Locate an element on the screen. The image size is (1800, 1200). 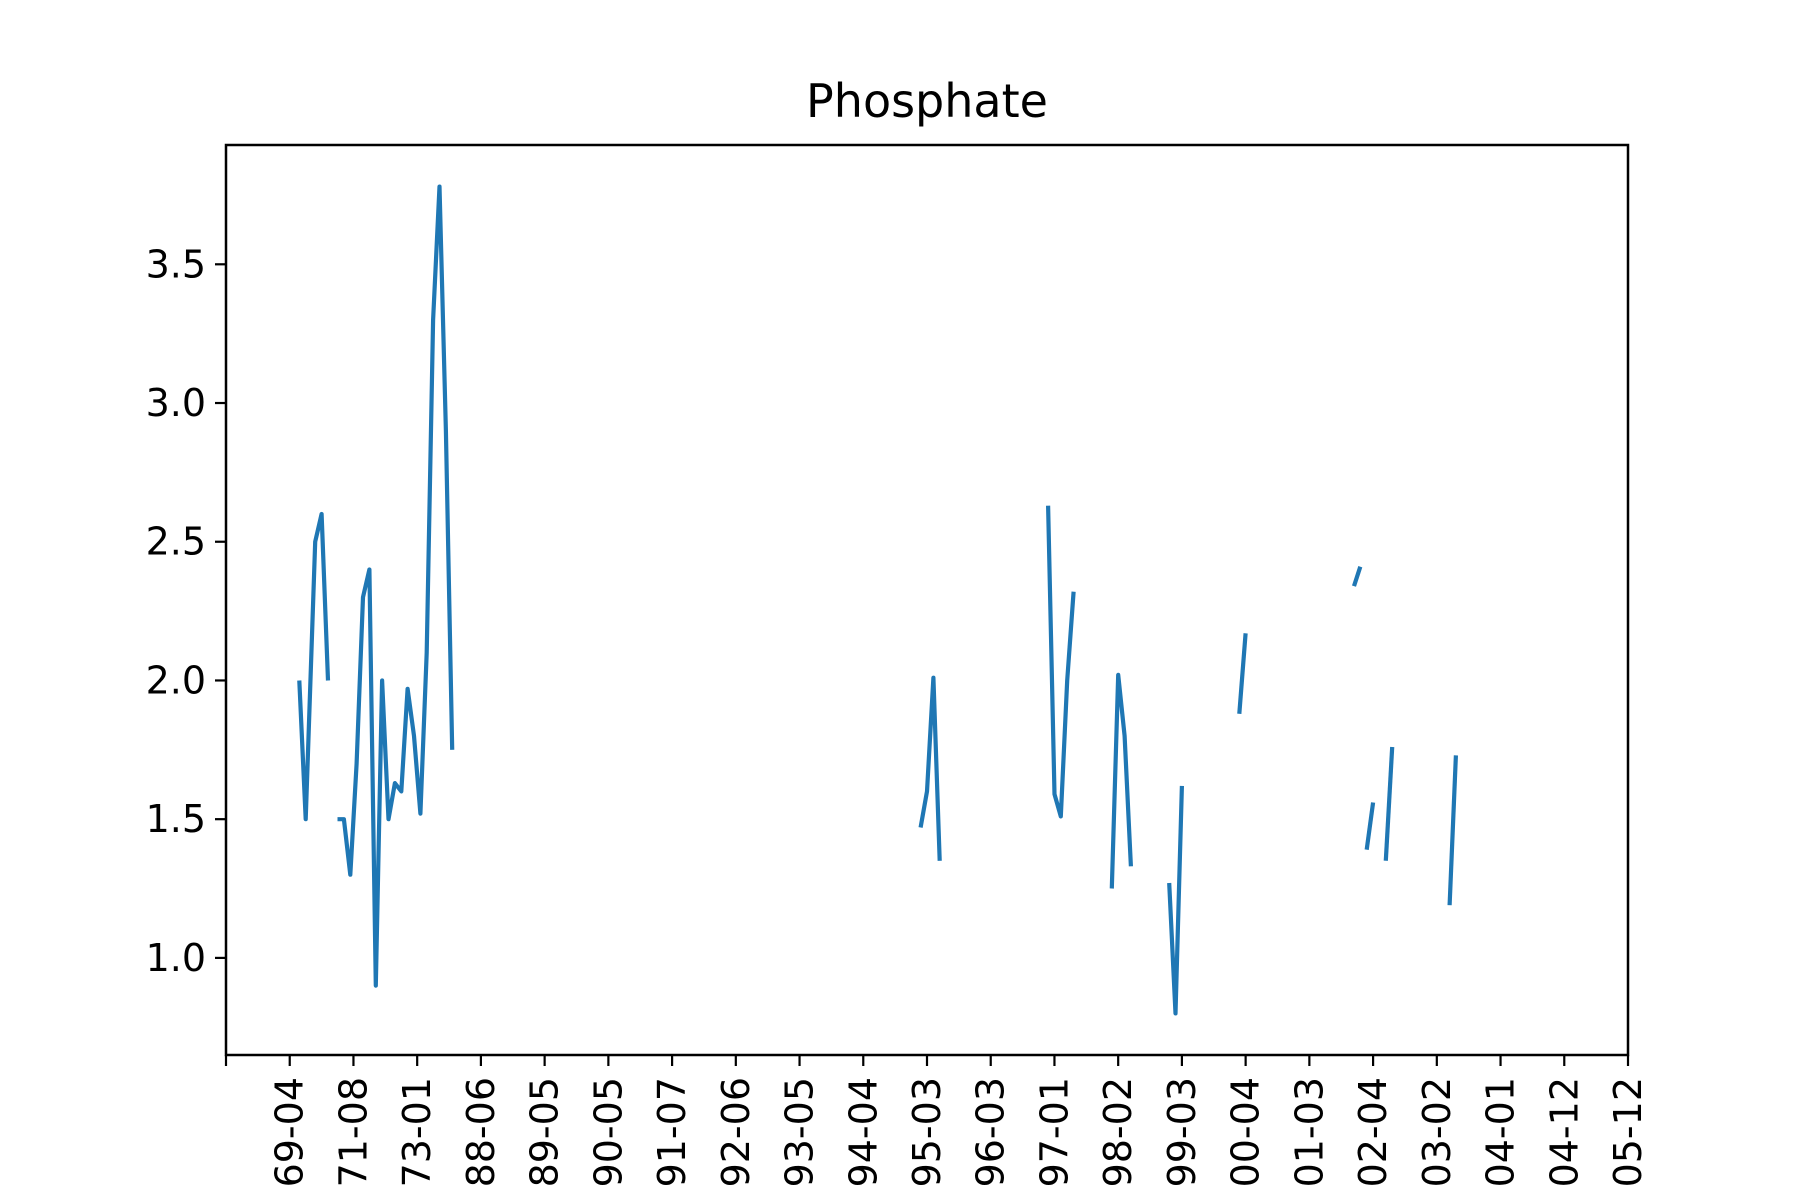
x-tick-label: 93-05 is located at coordinates (800, 1132).